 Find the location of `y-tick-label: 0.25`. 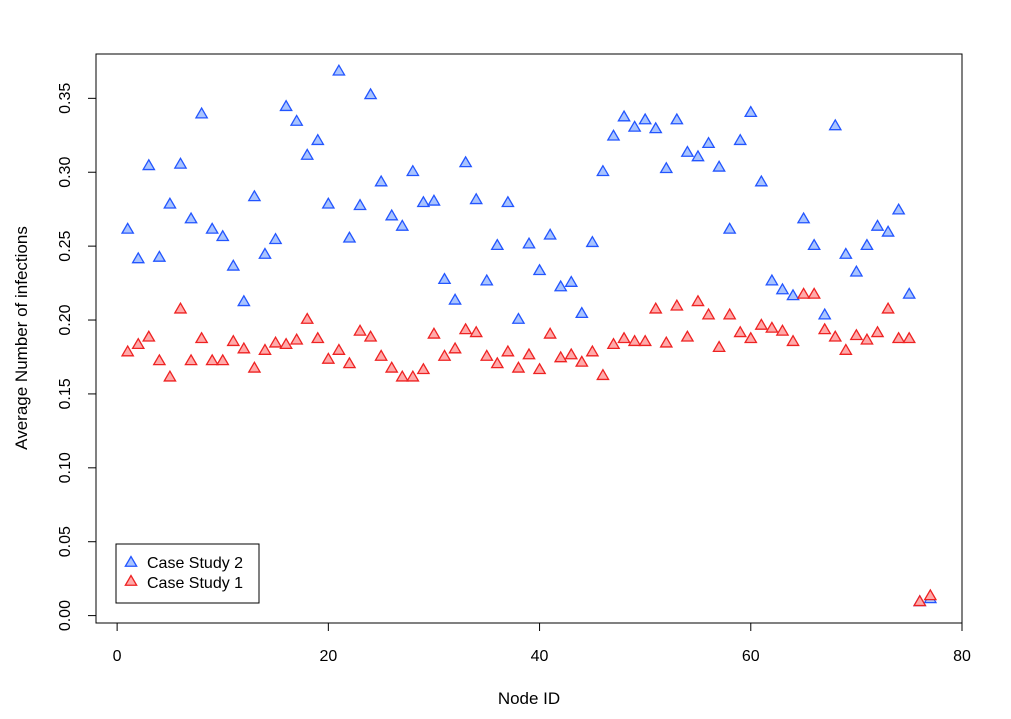

y-tick-label: 0.25 is located at coordinates (65, 245).